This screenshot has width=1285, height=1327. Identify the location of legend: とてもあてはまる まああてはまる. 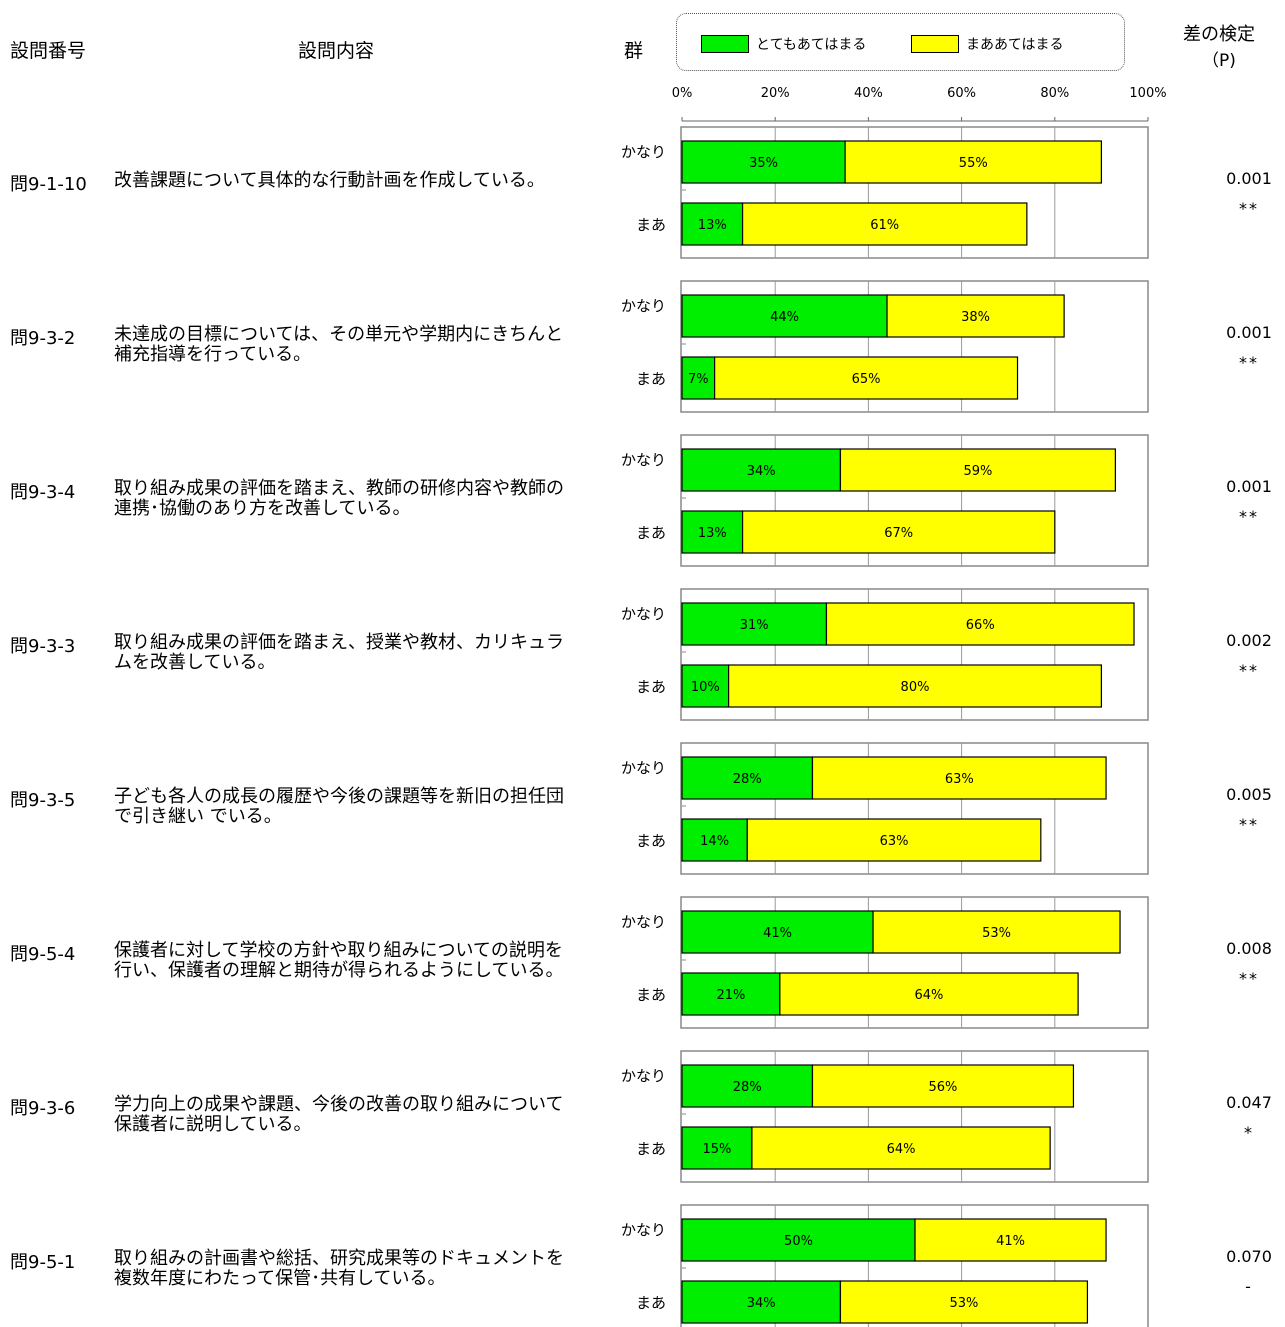
(900, 42).